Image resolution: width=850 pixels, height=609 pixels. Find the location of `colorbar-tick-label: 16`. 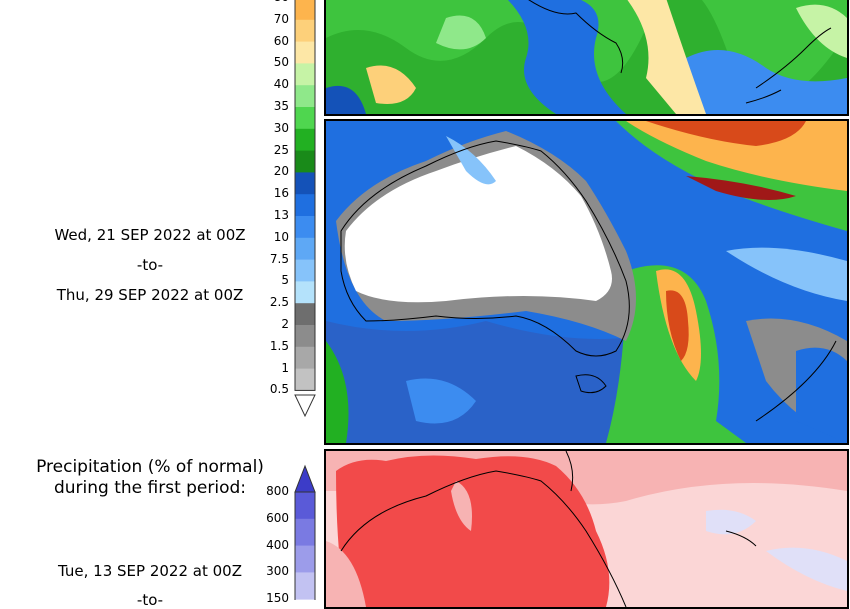

colorbar-tick-label: 16 is located at coordinates (281, 193).